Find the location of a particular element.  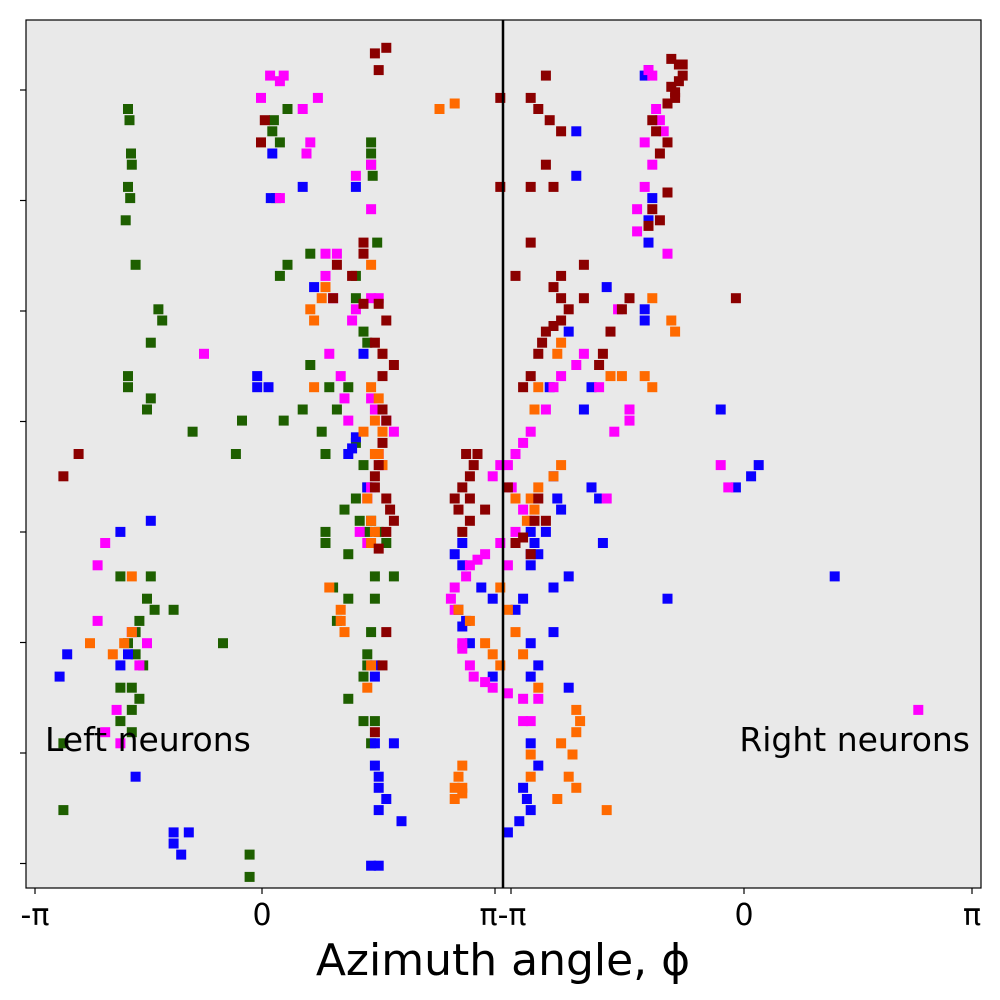

y-ticks is located at coordinates (23, 477).